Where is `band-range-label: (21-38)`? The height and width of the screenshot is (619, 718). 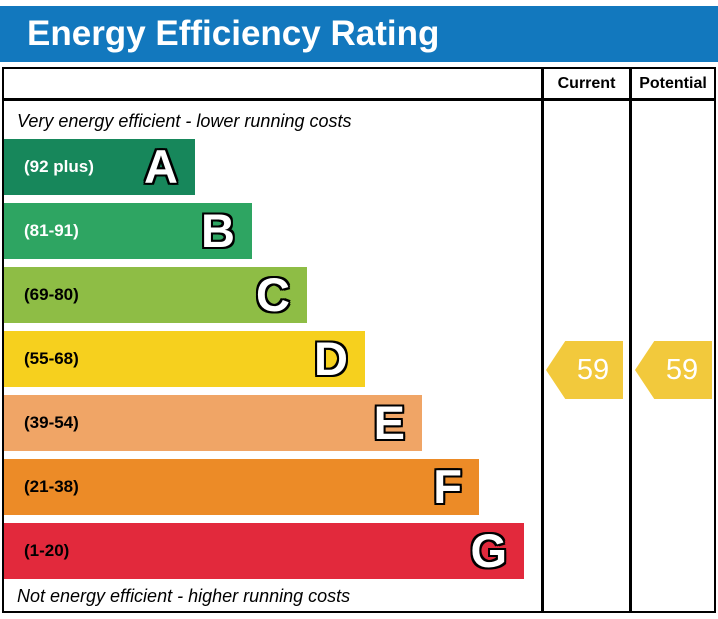 band-range-label: (21-38) is located at coordinates (51, 486).